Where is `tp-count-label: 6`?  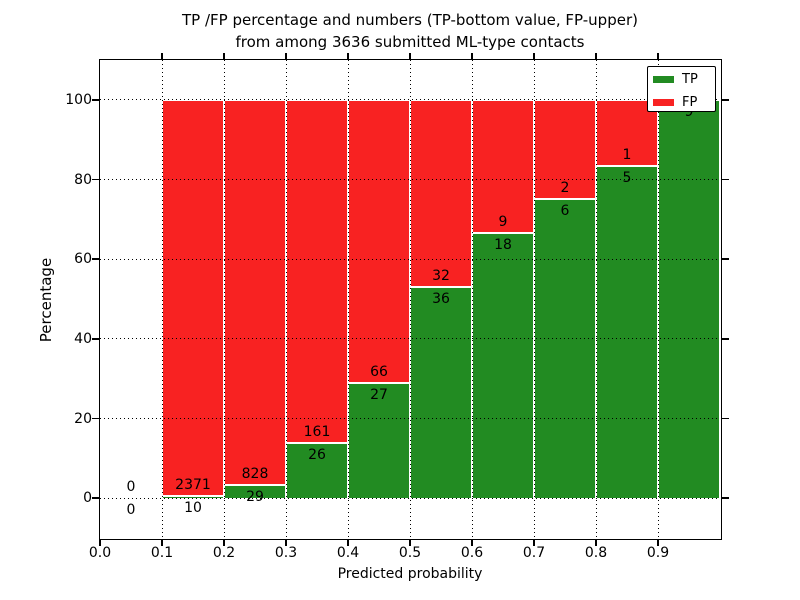 tp-count-label: 6 is located at coordinates (565, 211).